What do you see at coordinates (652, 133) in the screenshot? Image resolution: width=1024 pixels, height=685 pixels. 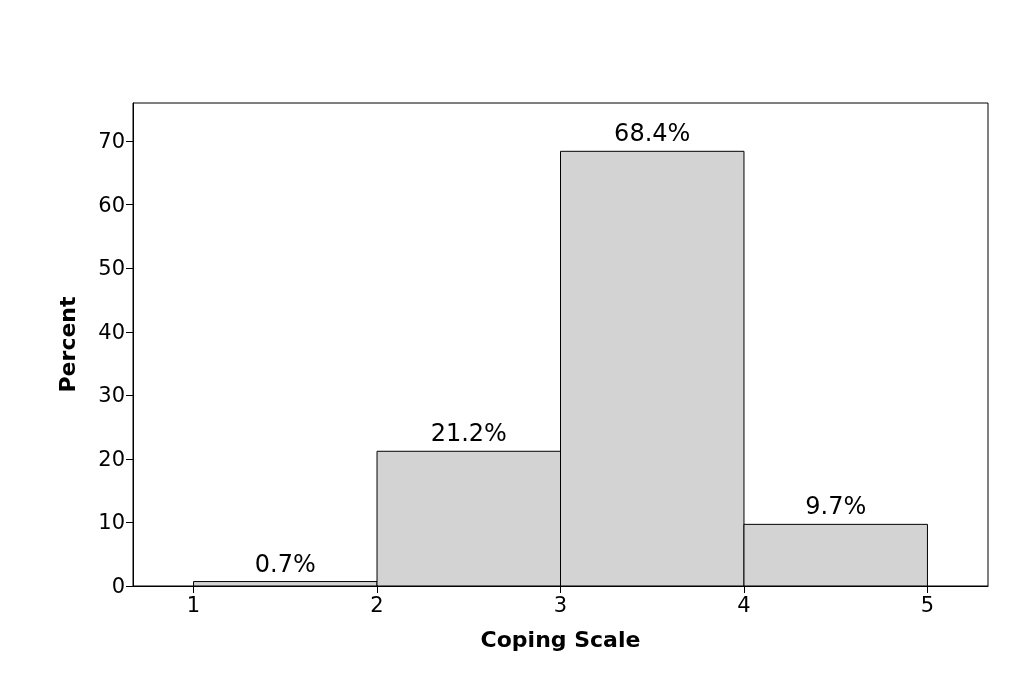 I see `data-label: 68.4%` at bounding box center [652, 133].